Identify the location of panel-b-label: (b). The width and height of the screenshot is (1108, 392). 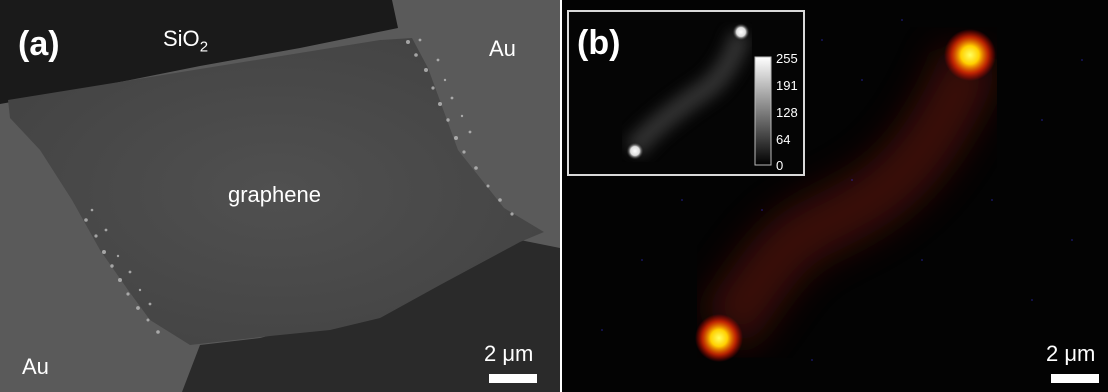
(599, 43).